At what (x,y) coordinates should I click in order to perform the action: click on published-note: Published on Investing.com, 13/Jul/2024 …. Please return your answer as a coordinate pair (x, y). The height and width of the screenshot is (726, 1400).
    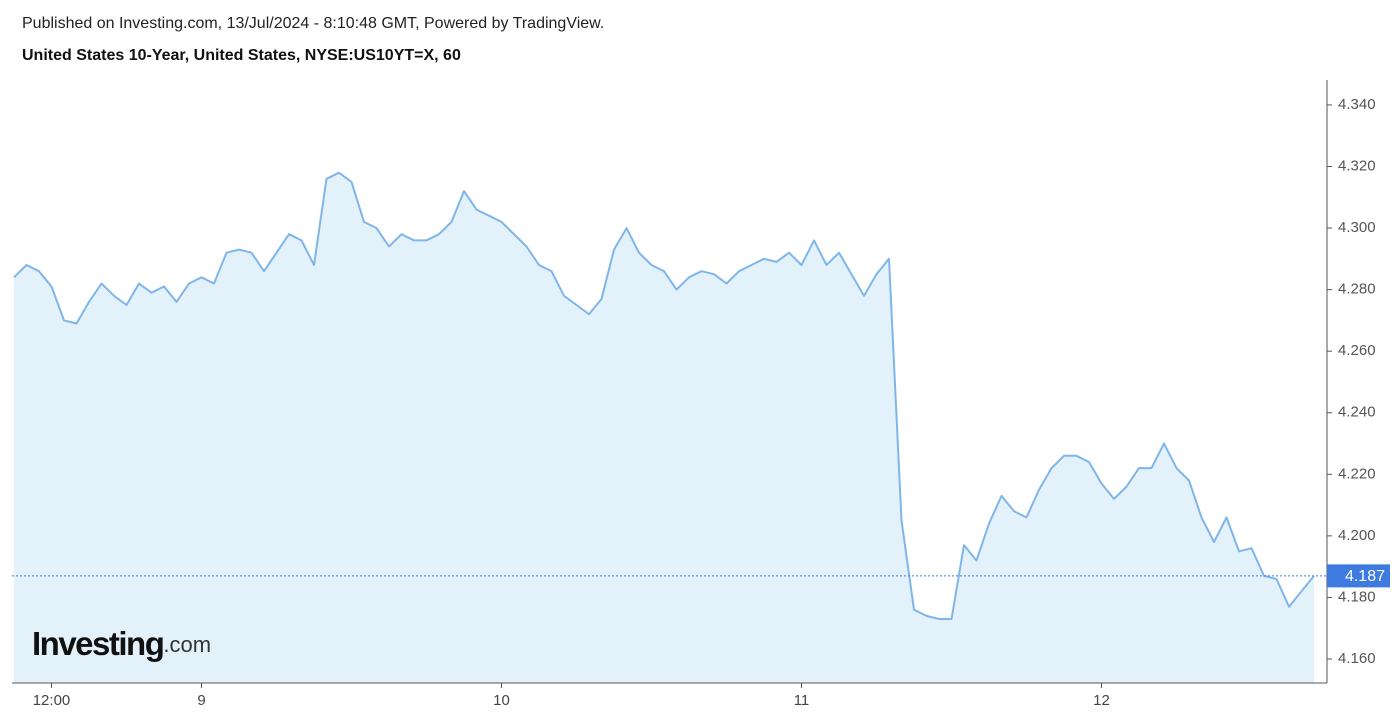
    Looking at the image, I should click on (313, 23).